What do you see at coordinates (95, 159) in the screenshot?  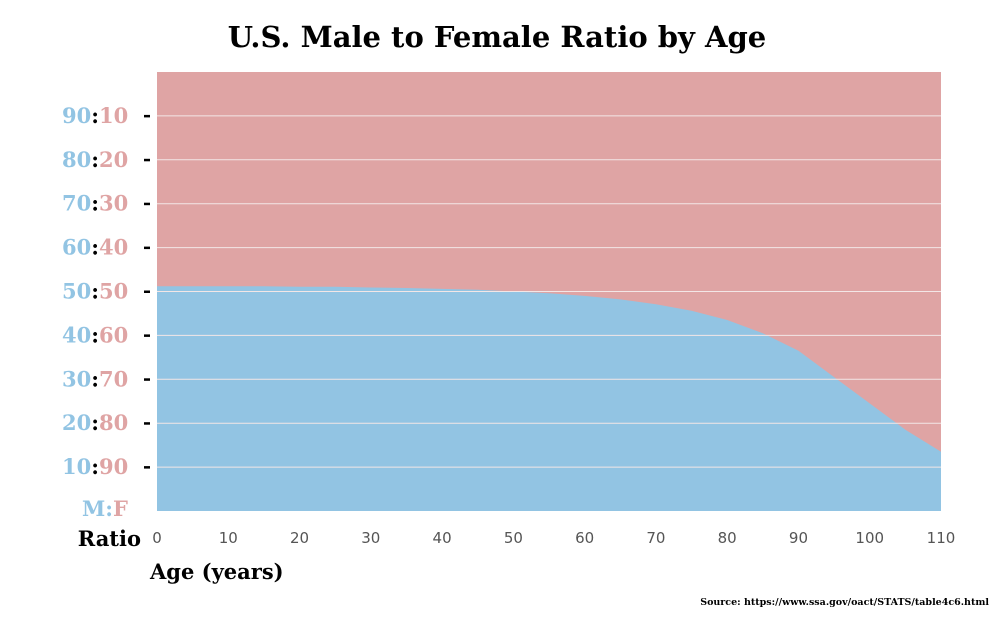 I see `y-tick-label: 80:20` at bounding box center [95, 159].